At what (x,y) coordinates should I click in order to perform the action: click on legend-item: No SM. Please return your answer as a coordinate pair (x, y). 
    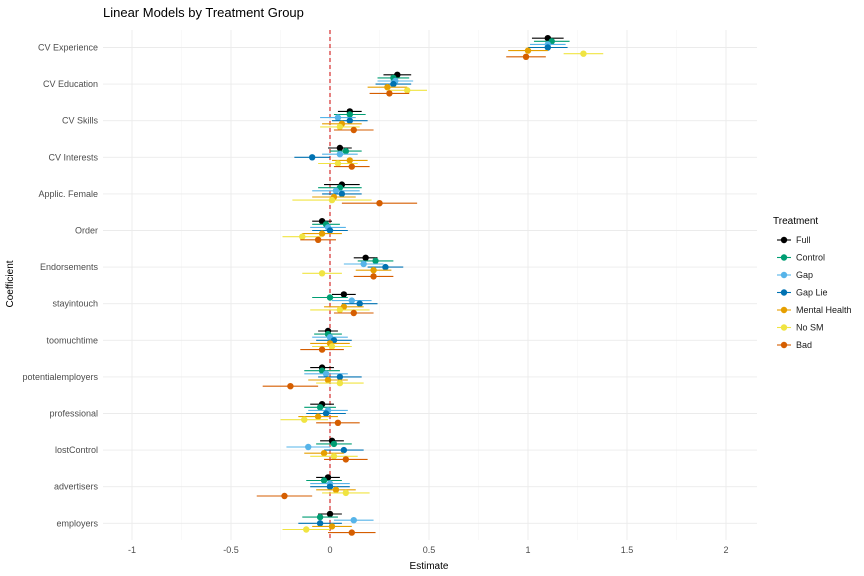
    Looking at the image, I should click on (800, 328).